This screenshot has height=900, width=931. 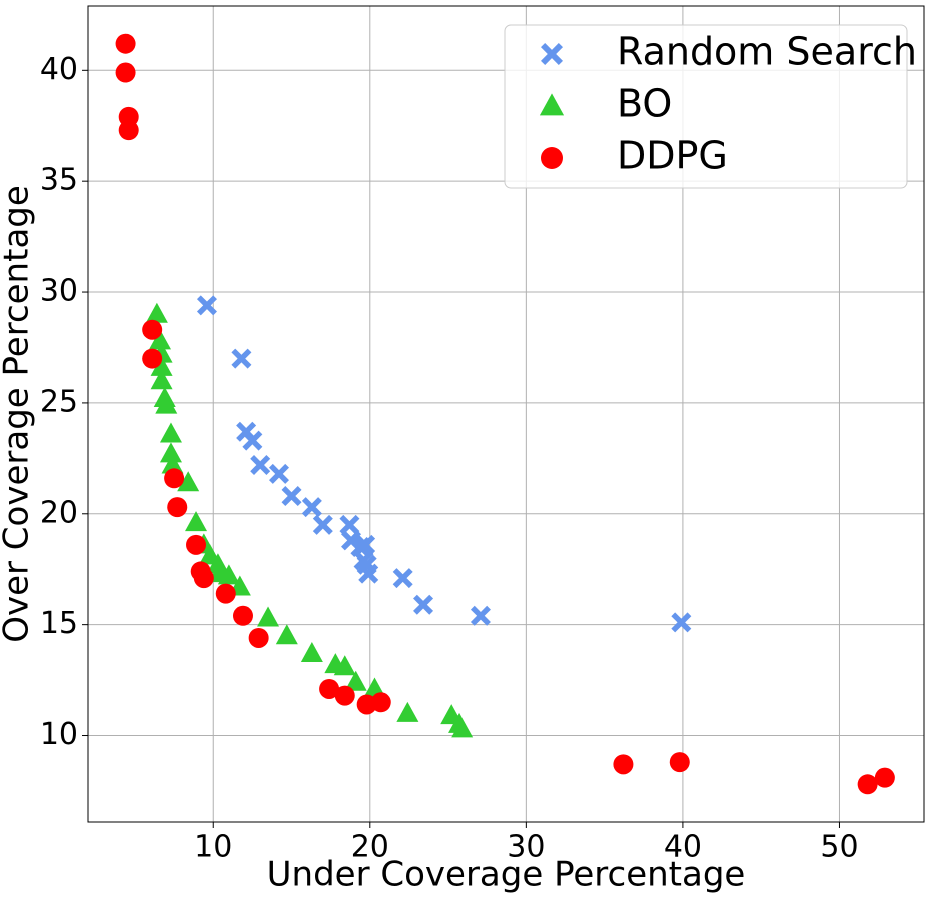 I want to click on y-tick-label: 15, so click(x=59, y=623).